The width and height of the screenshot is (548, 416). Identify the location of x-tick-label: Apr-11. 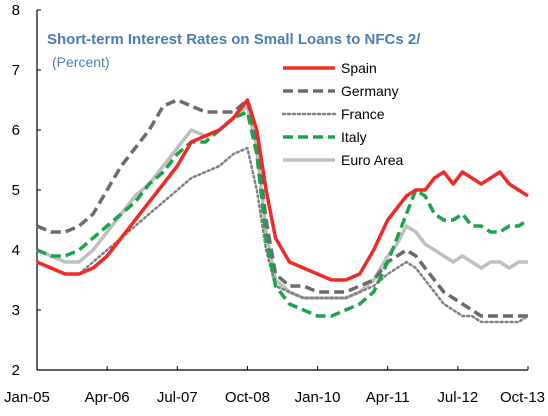
(388, 397).